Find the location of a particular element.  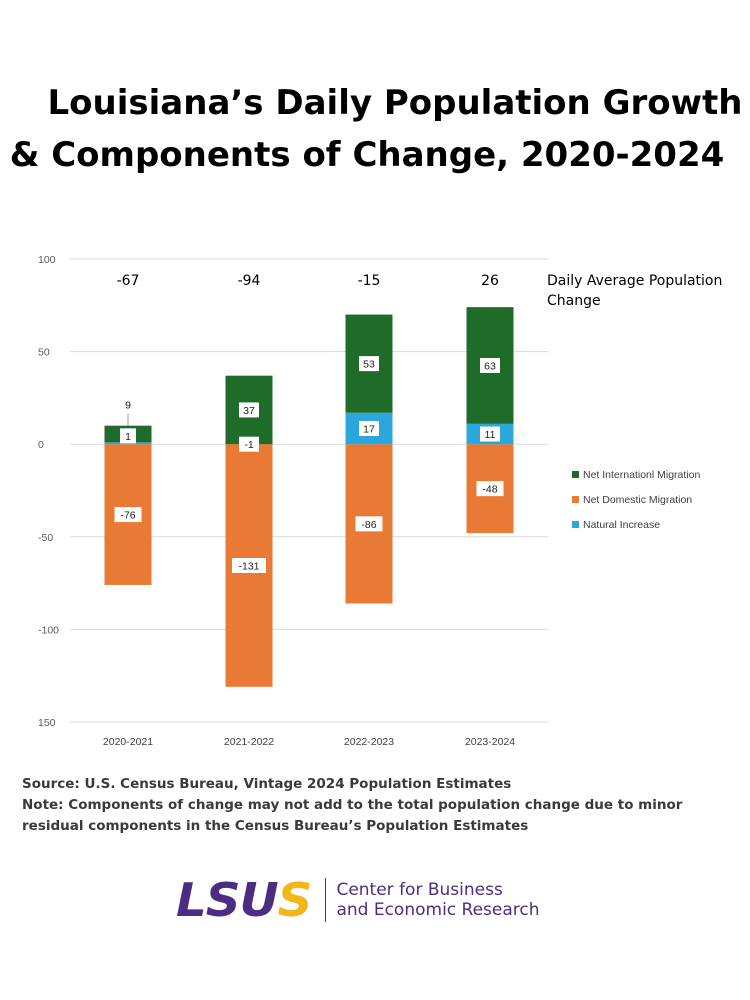

label-domestic: -131 is located at coordinates (248, 567).